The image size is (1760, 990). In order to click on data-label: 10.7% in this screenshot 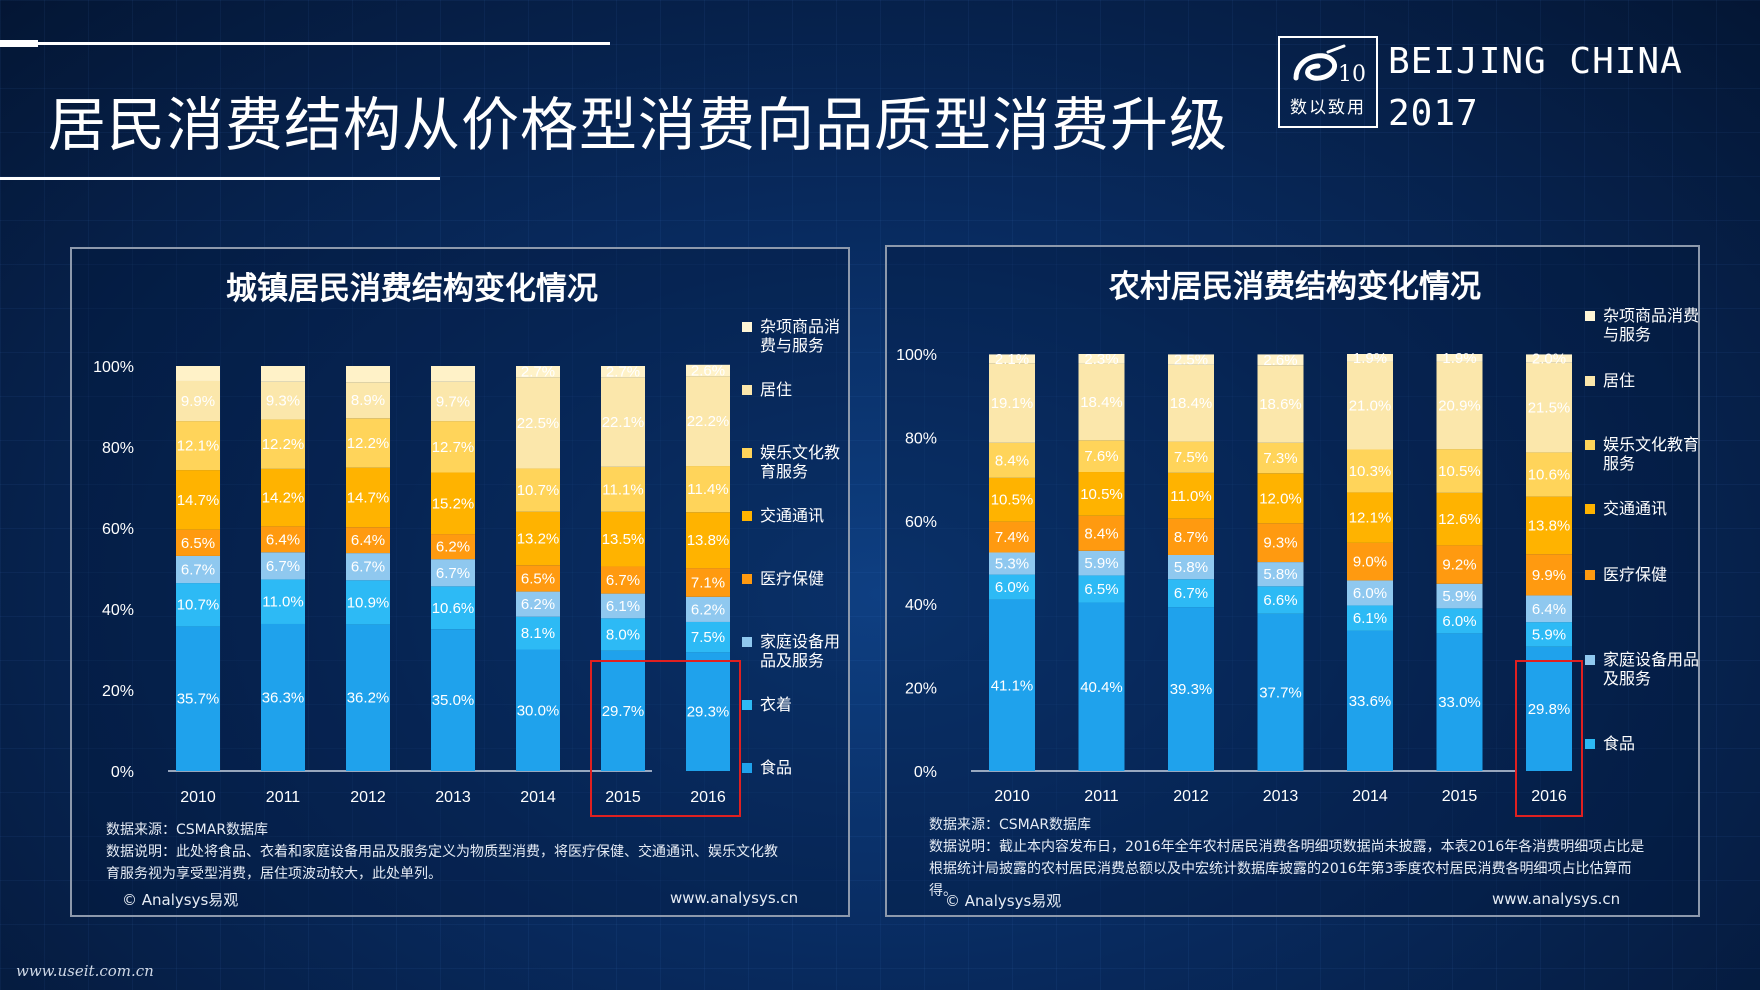, I will do `click(538, 490)`.